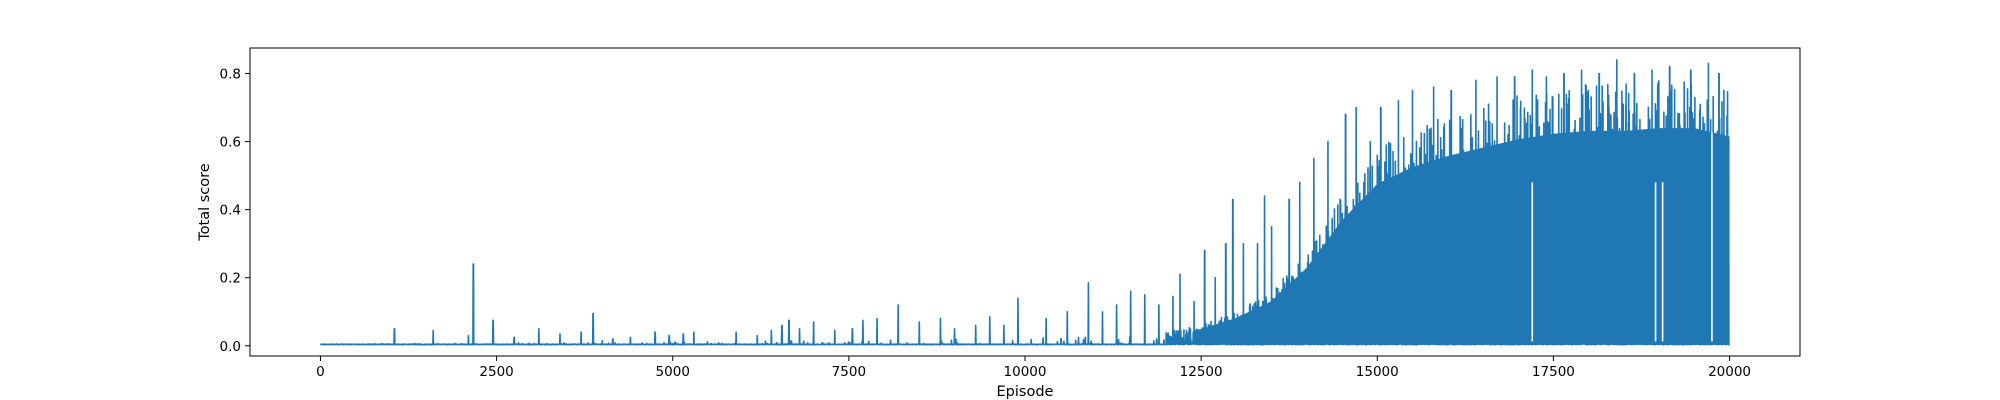 This screenshot has height=400, width=2000. Describe the element at coordinates (1729, 372) in the screenshot. I see `x-tick-label: 20000` at that location.